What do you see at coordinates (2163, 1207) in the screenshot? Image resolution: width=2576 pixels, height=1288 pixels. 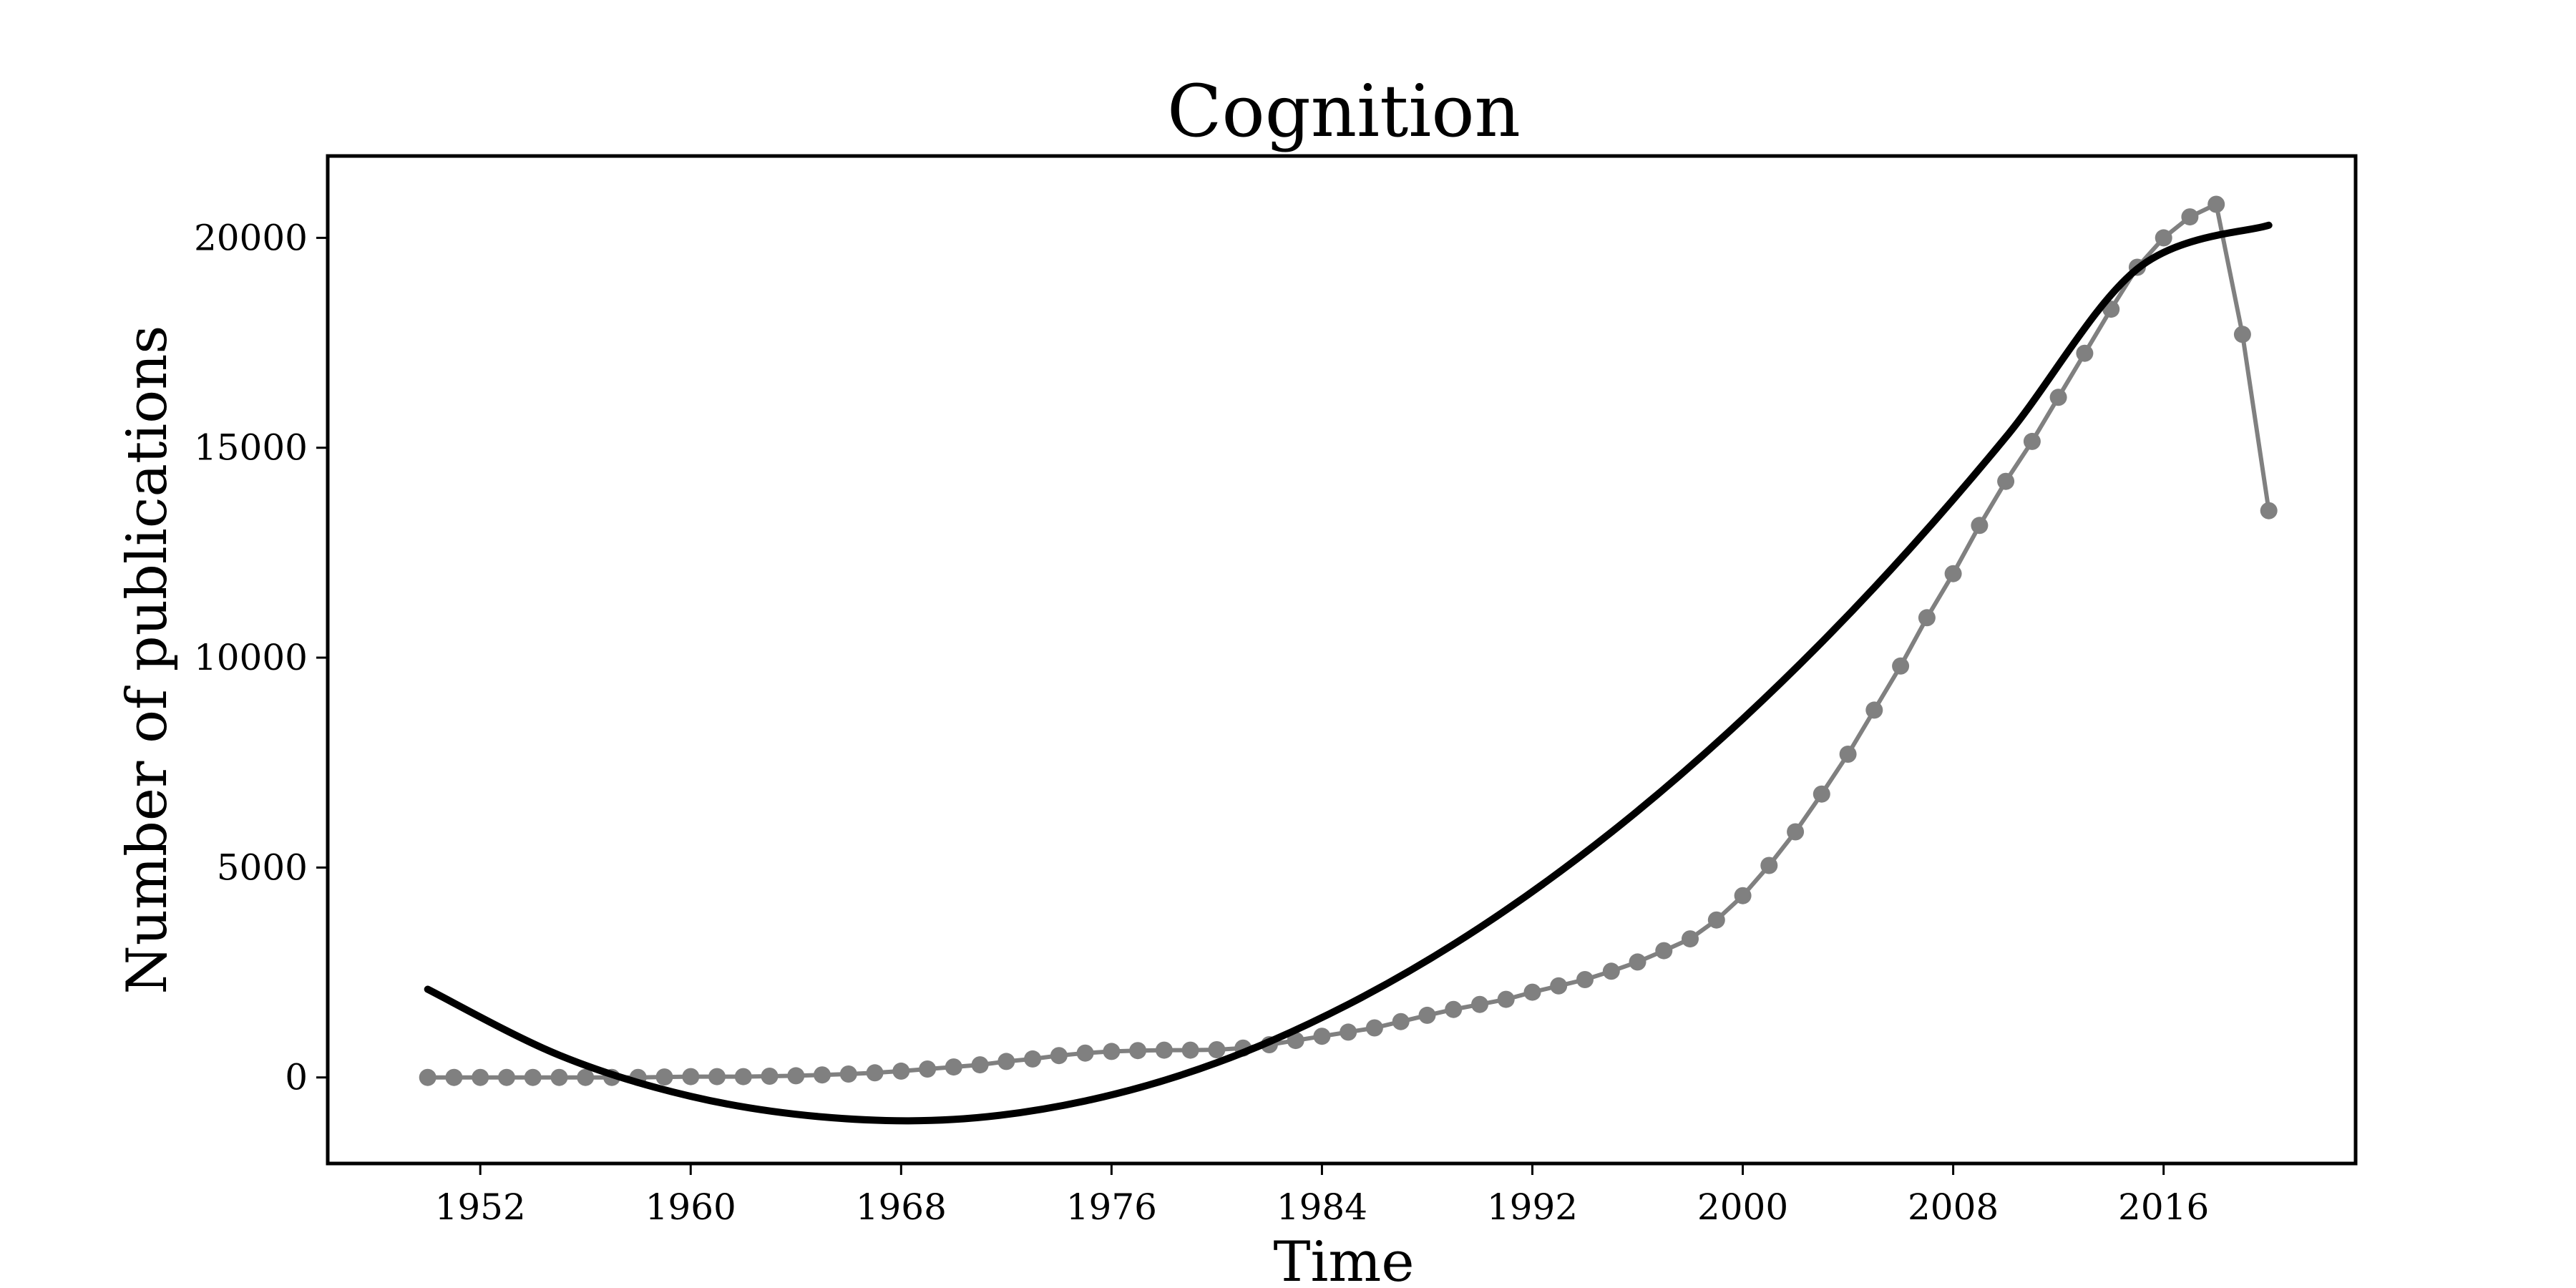 I see `x-tick-label: 2016` at bounding box center [2163, 1207].